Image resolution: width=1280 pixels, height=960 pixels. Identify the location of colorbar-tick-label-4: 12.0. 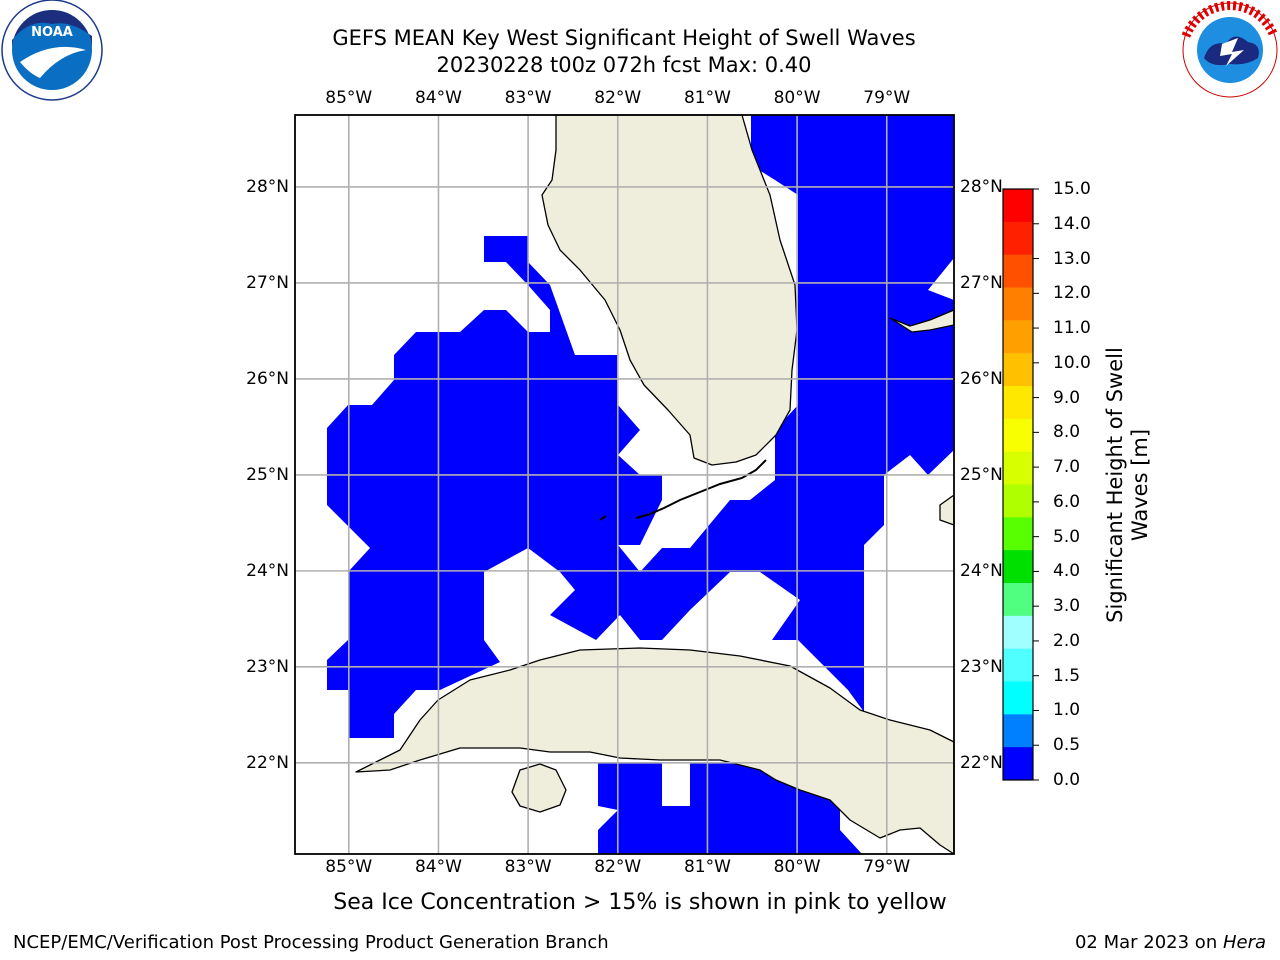
(1072, 293).